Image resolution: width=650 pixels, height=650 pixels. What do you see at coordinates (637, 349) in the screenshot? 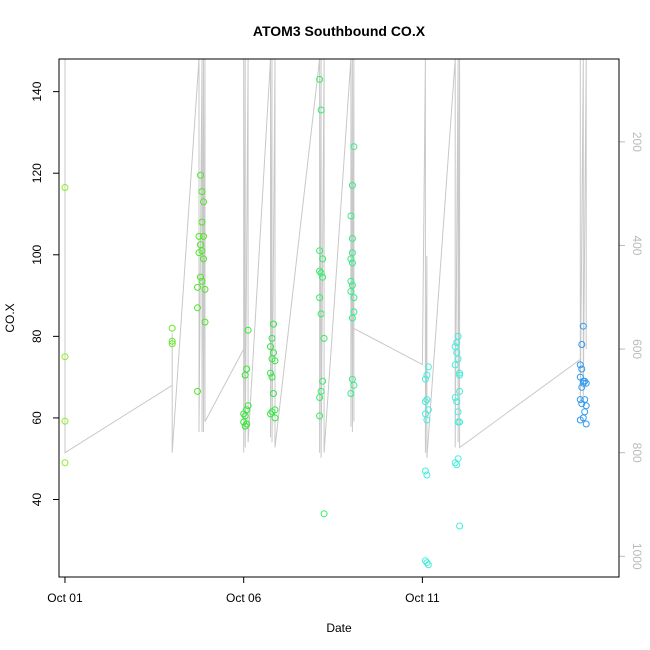
I see `y2-tick-label: 600` at bounding box center [637, 349].